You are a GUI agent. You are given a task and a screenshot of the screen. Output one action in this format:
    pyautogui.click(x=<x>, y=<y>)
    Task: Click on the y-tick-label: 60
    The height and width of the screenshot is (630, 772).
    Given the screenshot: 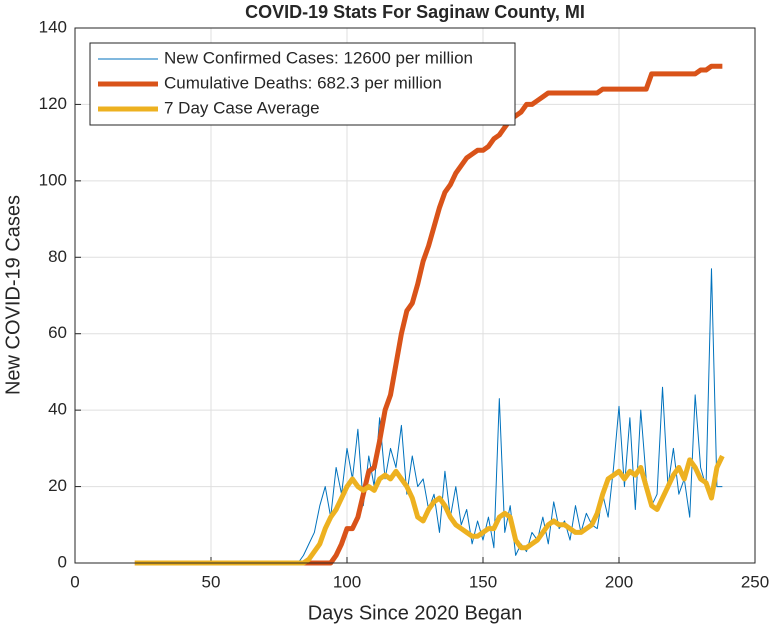 What is the action you would take?
    pyautogui.click(x=57, y=332)
    